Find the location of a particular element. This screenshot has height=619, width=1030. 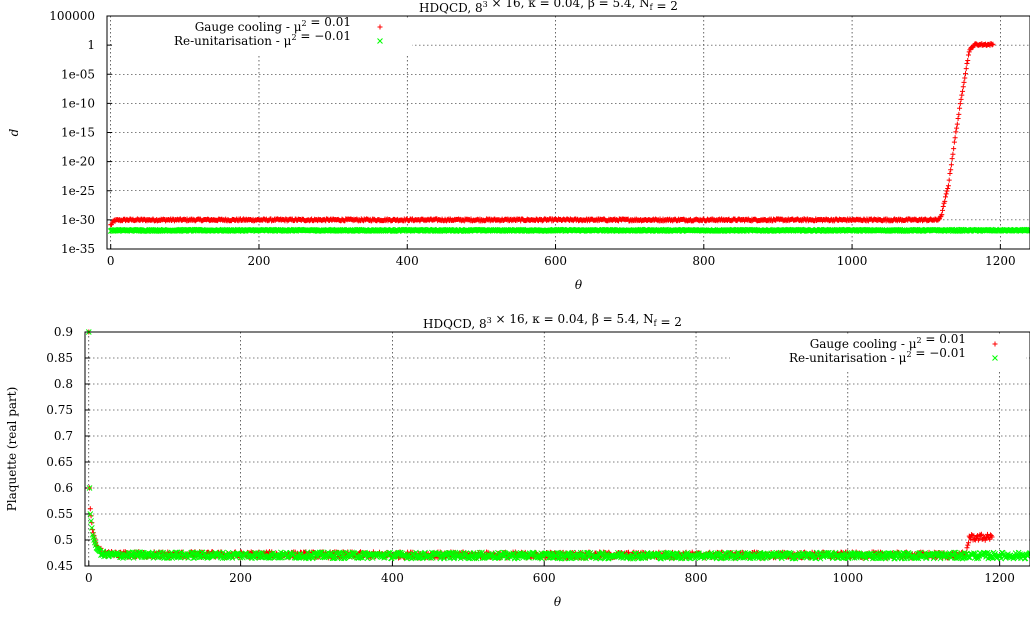

y-tick-label: 0.55 is located at coordinates (59, 514).